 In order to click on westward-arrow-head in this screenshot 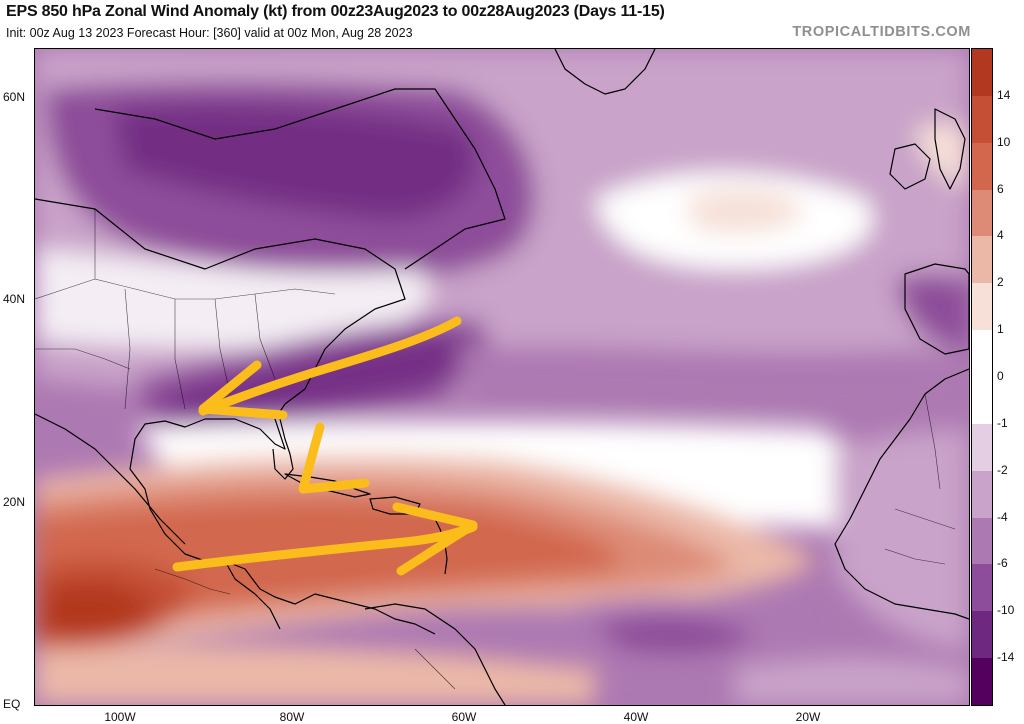, I will do `click(243, 390)`.